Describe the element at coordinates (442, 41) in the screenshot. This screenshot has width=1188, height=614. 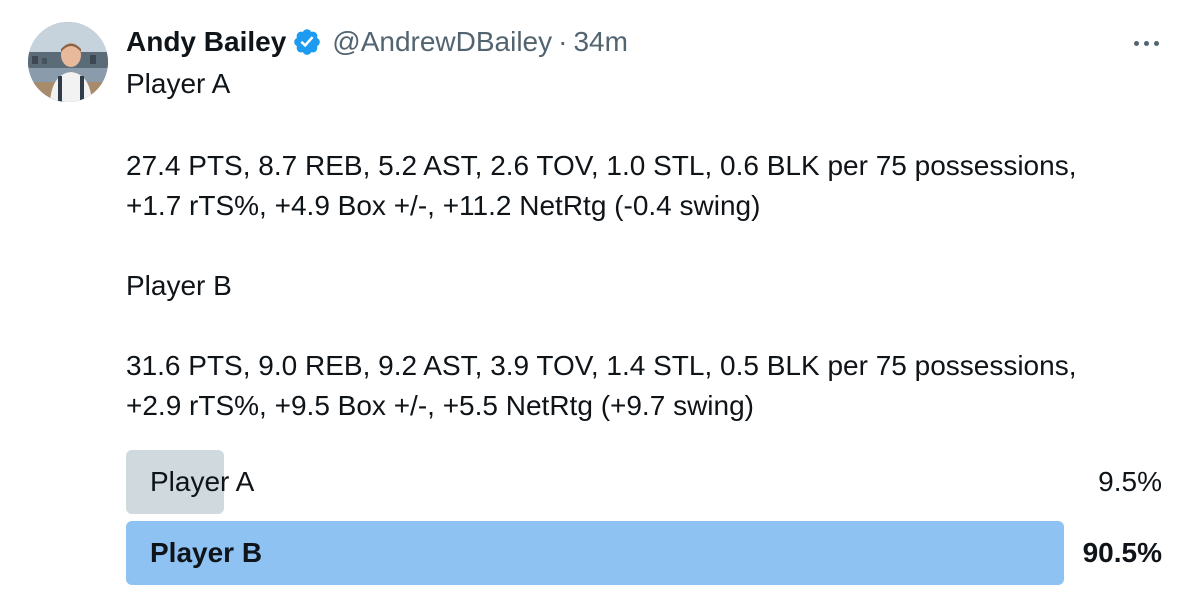
I see `handle: @AndrewDBailey` at that location.